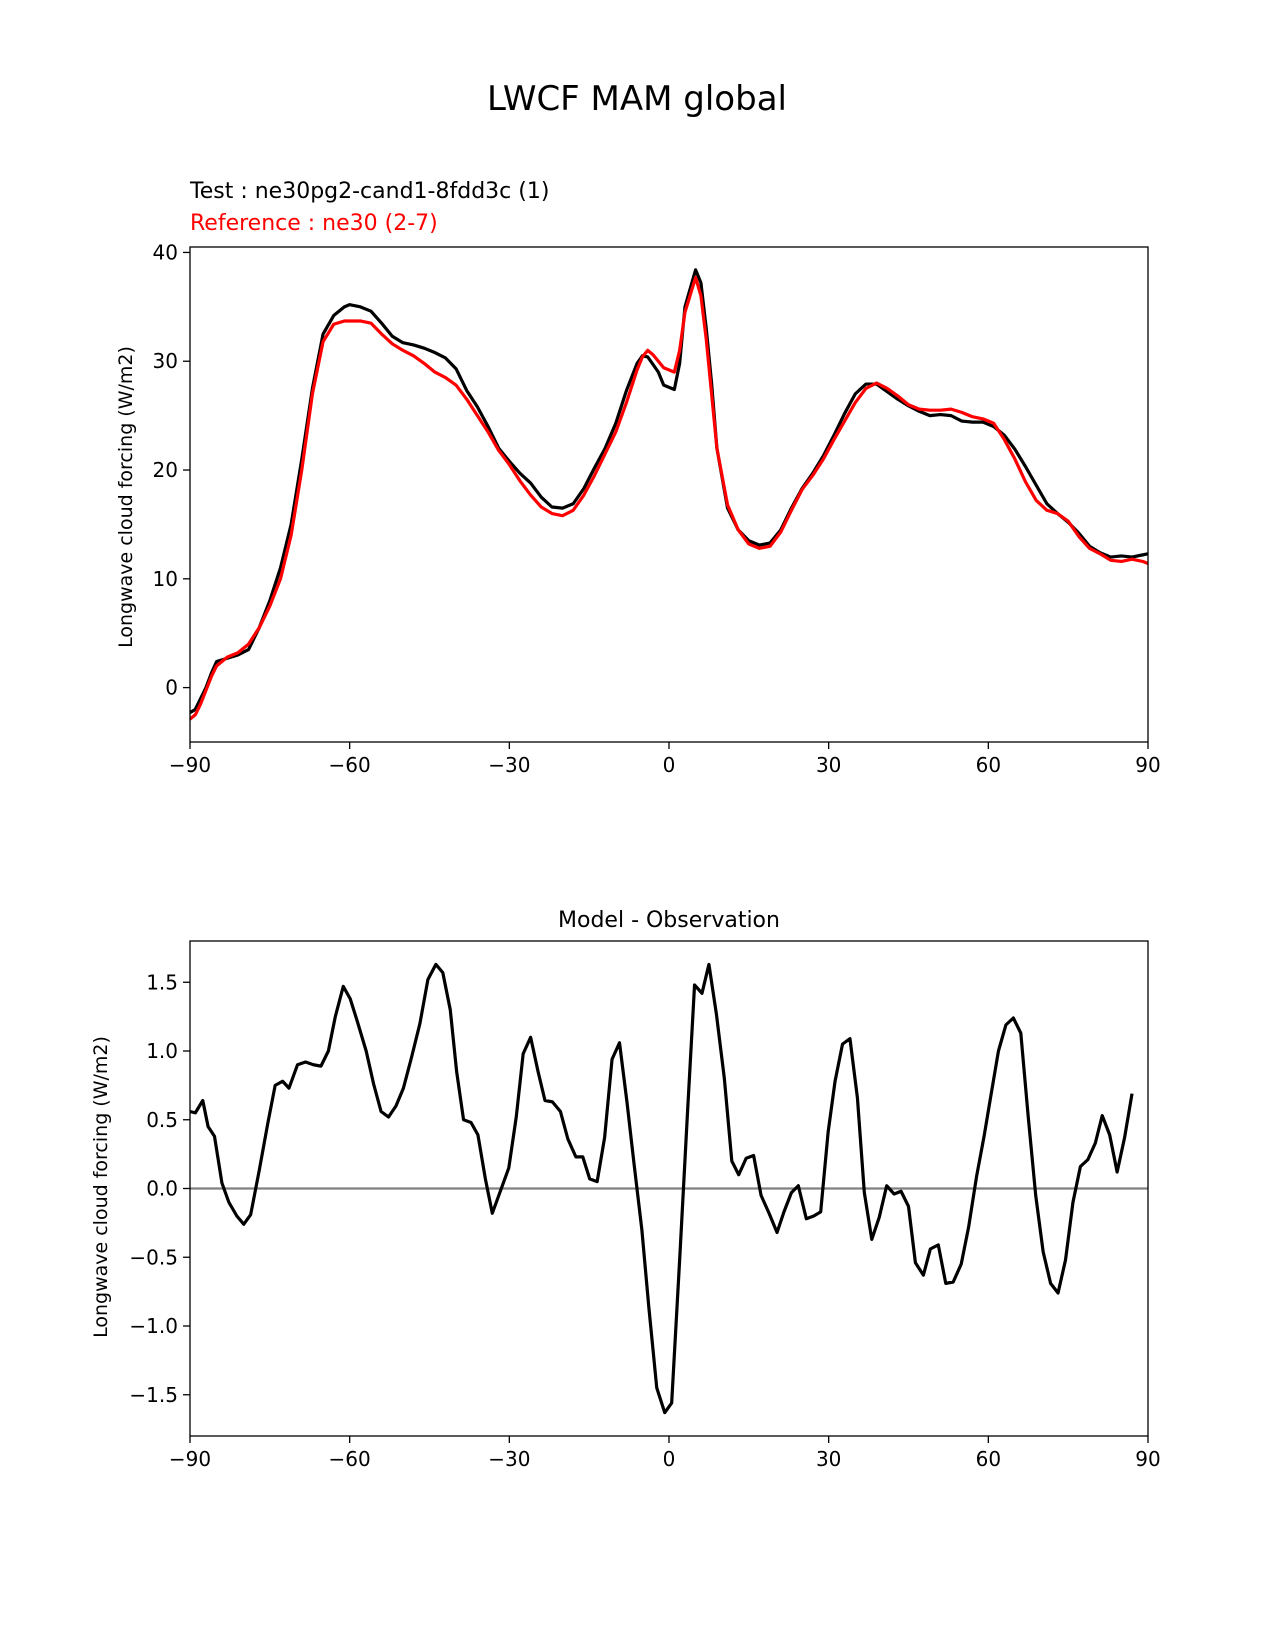  What do you see at coordinates (1147, 1459) in the screenshot?
I see `bottom-x-tick-label: 90` at bounding box center [1147, 1459].